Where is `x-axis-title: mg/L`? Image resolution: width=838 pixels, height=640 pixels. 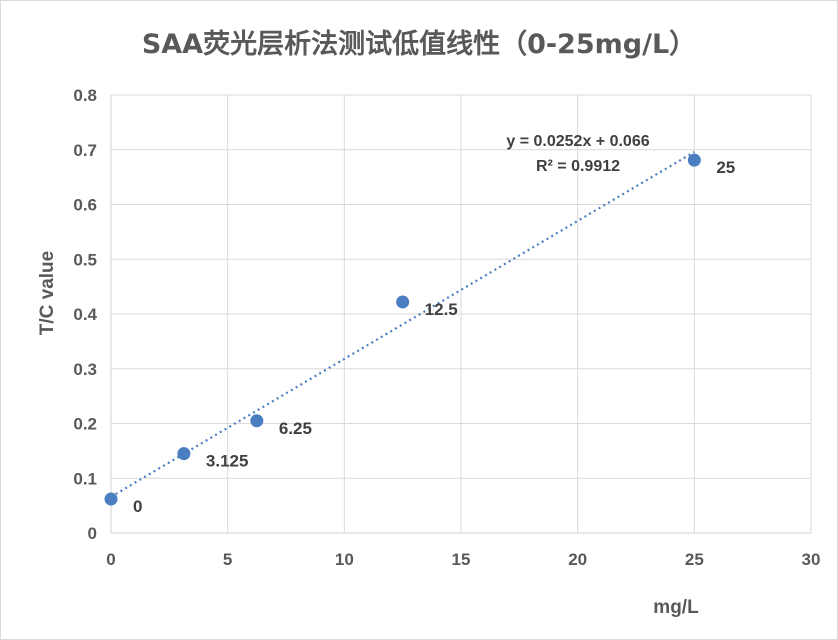 x-axis-title: mg/L is located at coordinates (676, 607).